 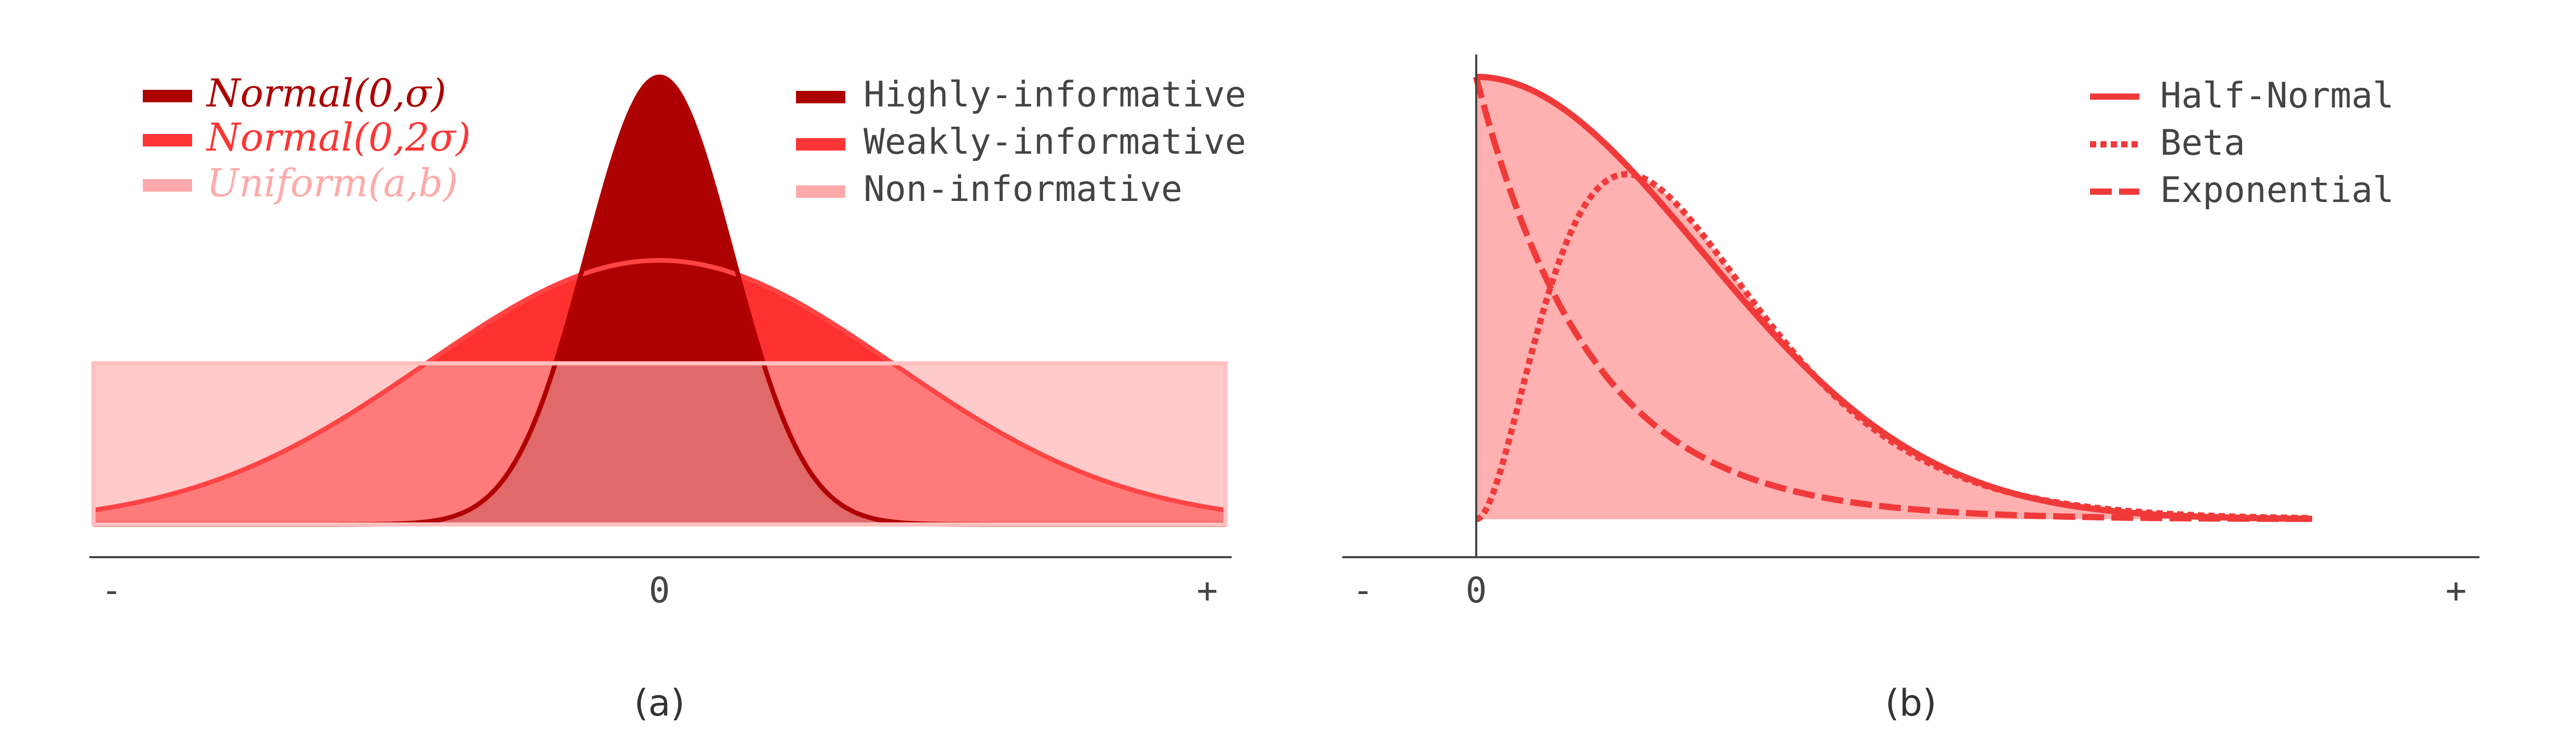 What do you see at coordinates (112, 590) in the screenshot?
I see `panel-a-xtick-minus: -` at bounding box center [112, 590].